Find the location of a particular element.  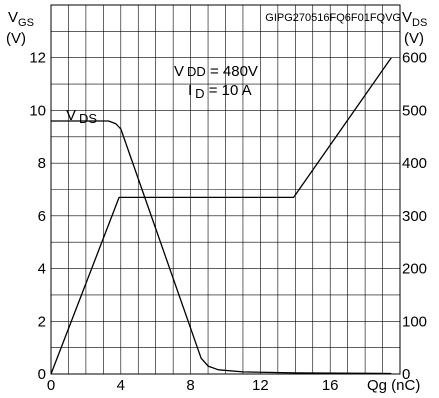

x-tick-label: 12 is located at coordinates (260, 385).